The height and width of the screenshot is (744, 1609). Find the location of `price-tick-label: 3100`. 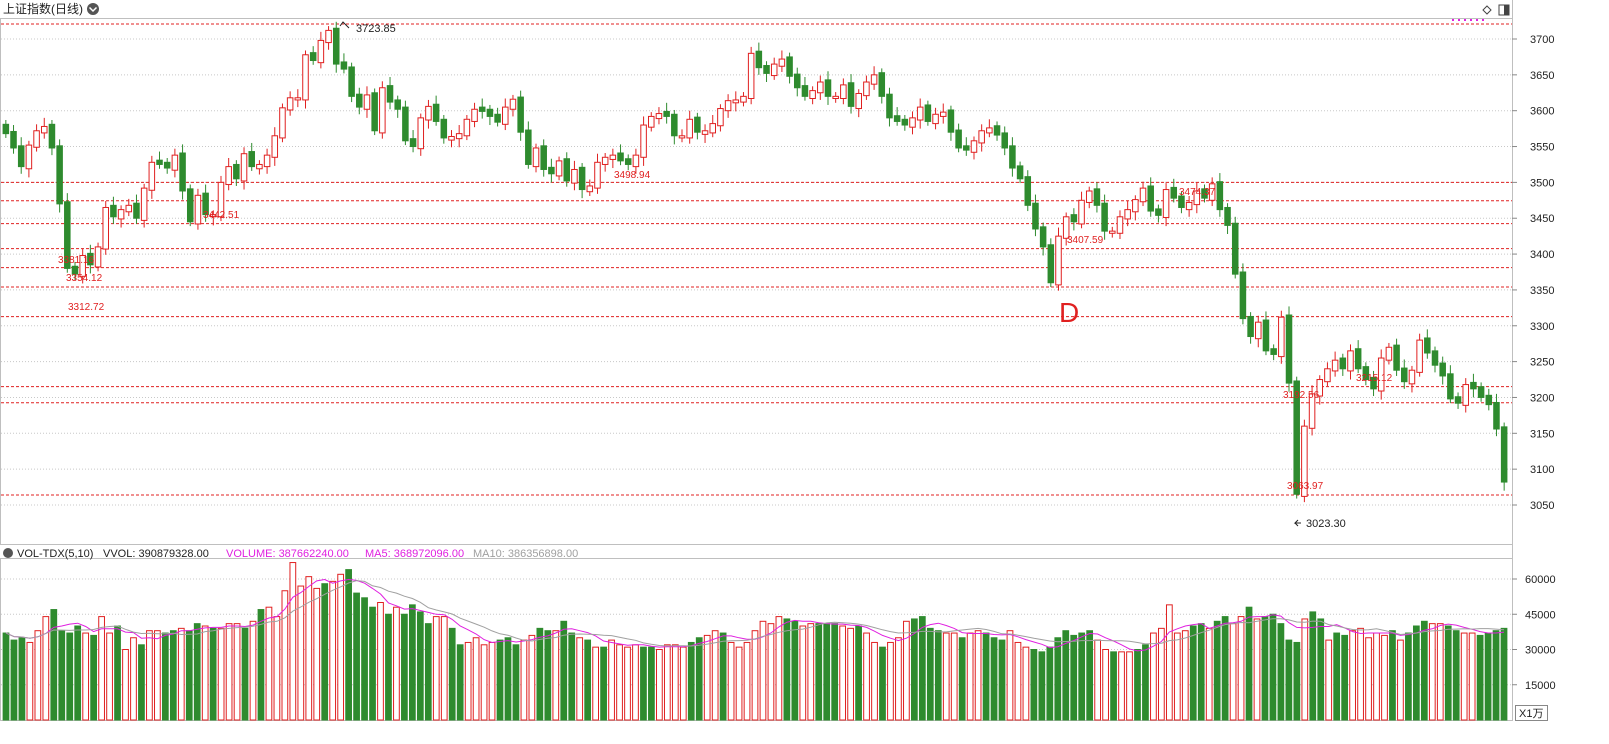

price-tick-label: 3100 is located at coordinates (1542, 470).